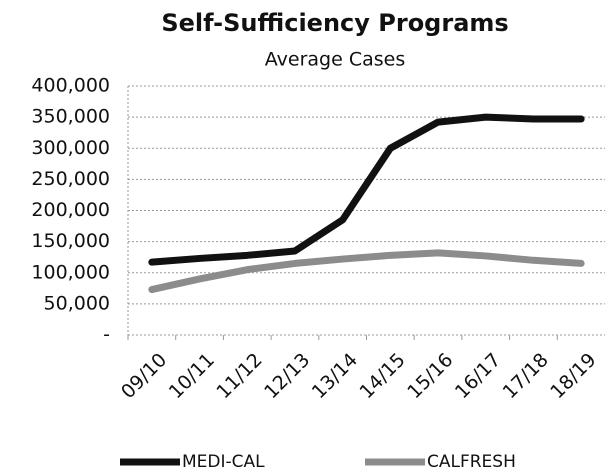 The height and width of the screenshot is (473, 607). I want to click on x-tick-label: 10/11, so click(192, 376).